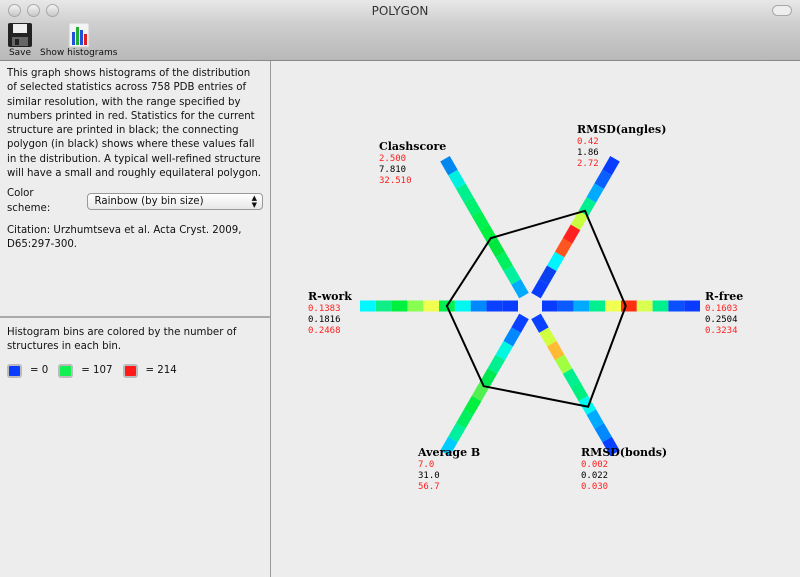  I want to click on axis-min-value: 2.500, so click(392, 159).